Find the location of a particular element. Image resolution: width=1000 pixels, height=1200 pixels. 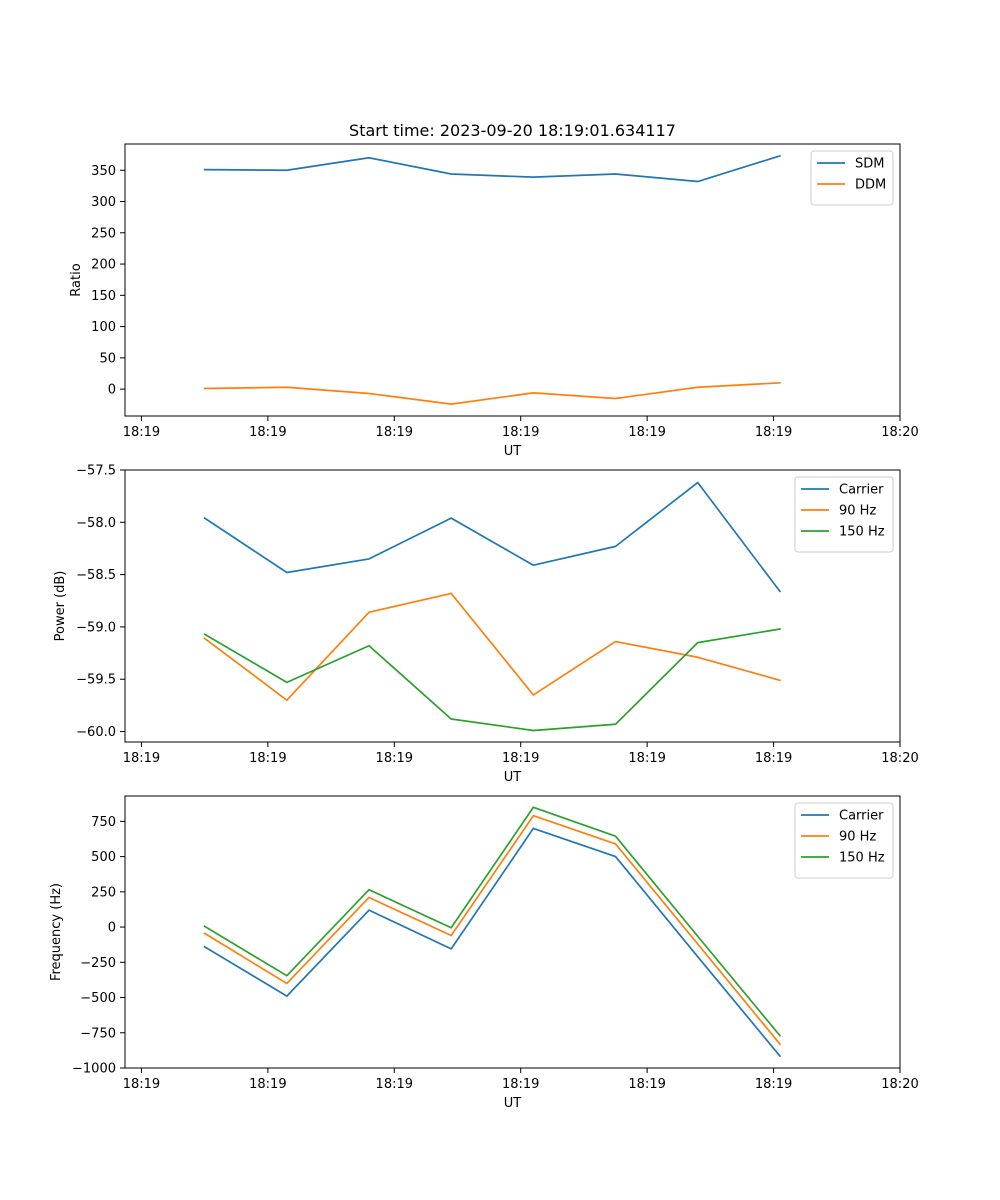

y-axis-label: Power (dB) is located at coordinates (60, 606).